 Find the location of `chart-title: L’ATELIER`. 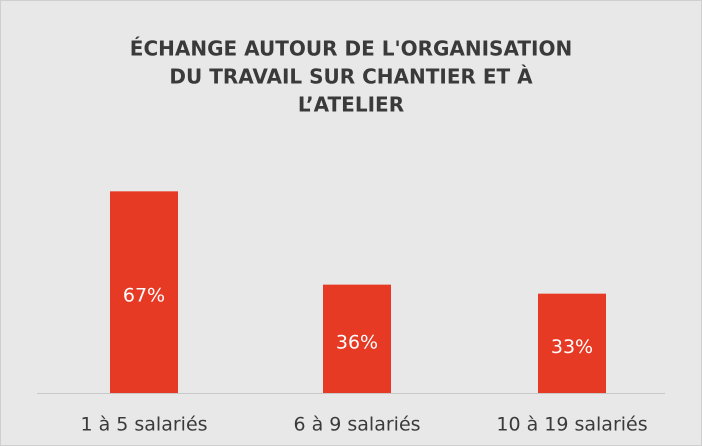

chart-title: L’ATELIER is located at coordinates (351, 105).